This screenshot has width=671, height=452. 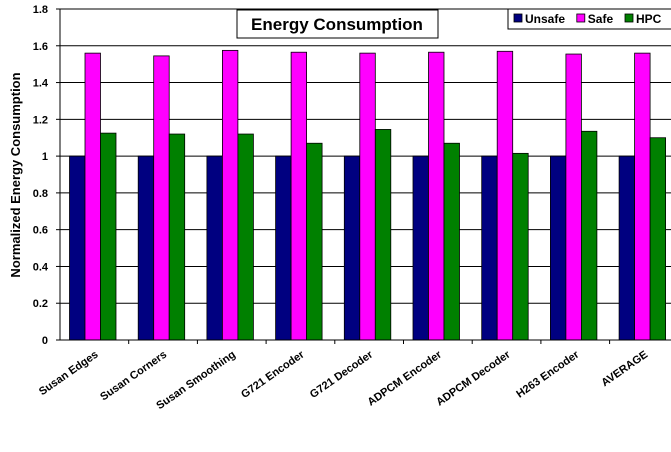 I want to click on x-category-label: Susan Corners, so click(x=133, y=376).